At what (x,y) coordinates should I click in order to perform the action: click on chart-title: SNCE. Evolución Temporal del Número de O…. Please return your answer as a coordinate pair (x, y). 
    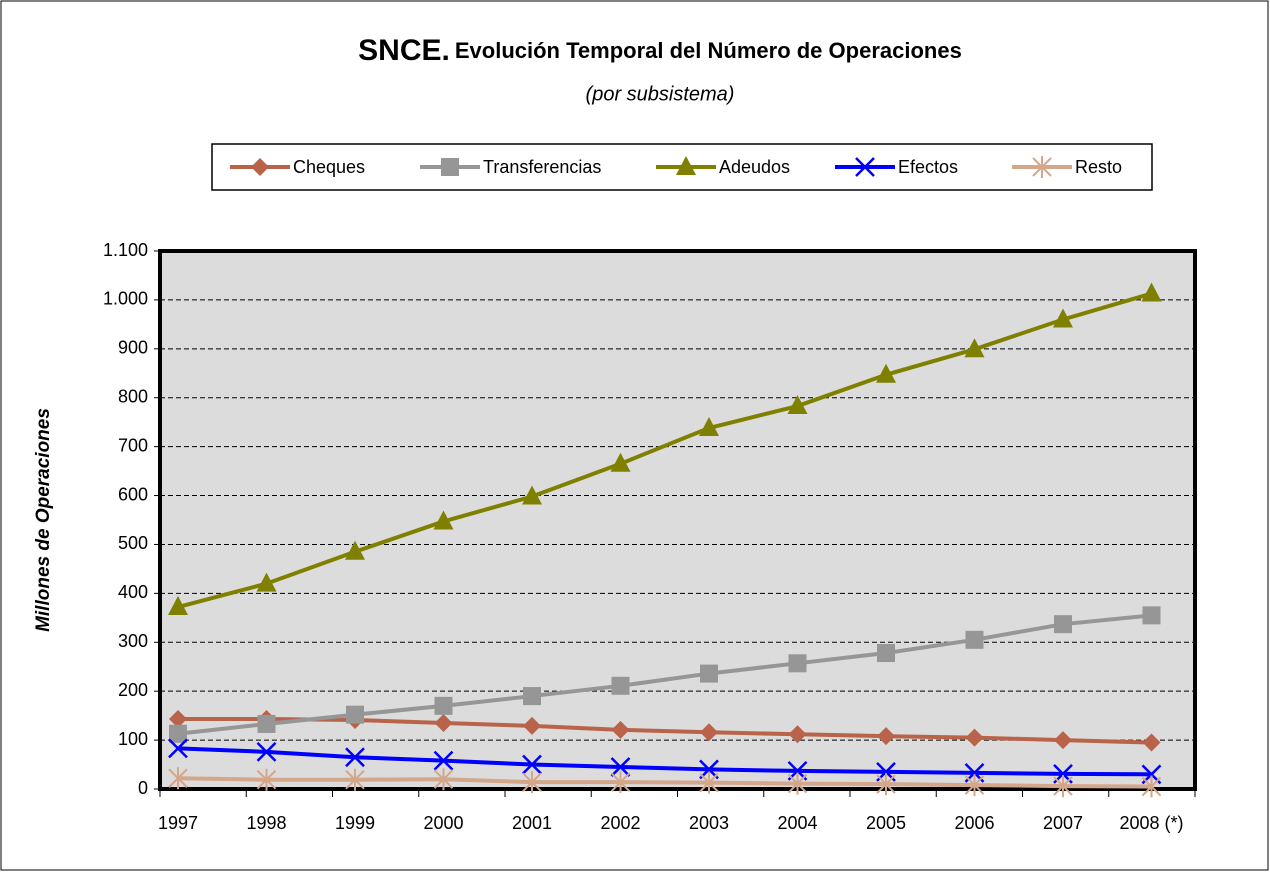
    Looking at the image, I should click on (660, 50).